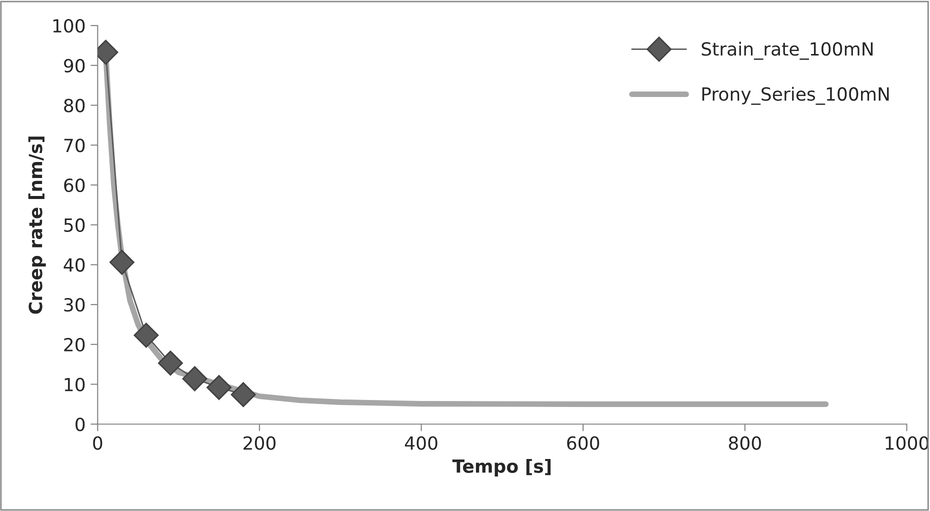 The height and width of the screenshot is (511, 930). What do you see at coordinates (74, 345) in the screenshot?
I see `y-tick-label: 20` at bounding box center [74, 345].